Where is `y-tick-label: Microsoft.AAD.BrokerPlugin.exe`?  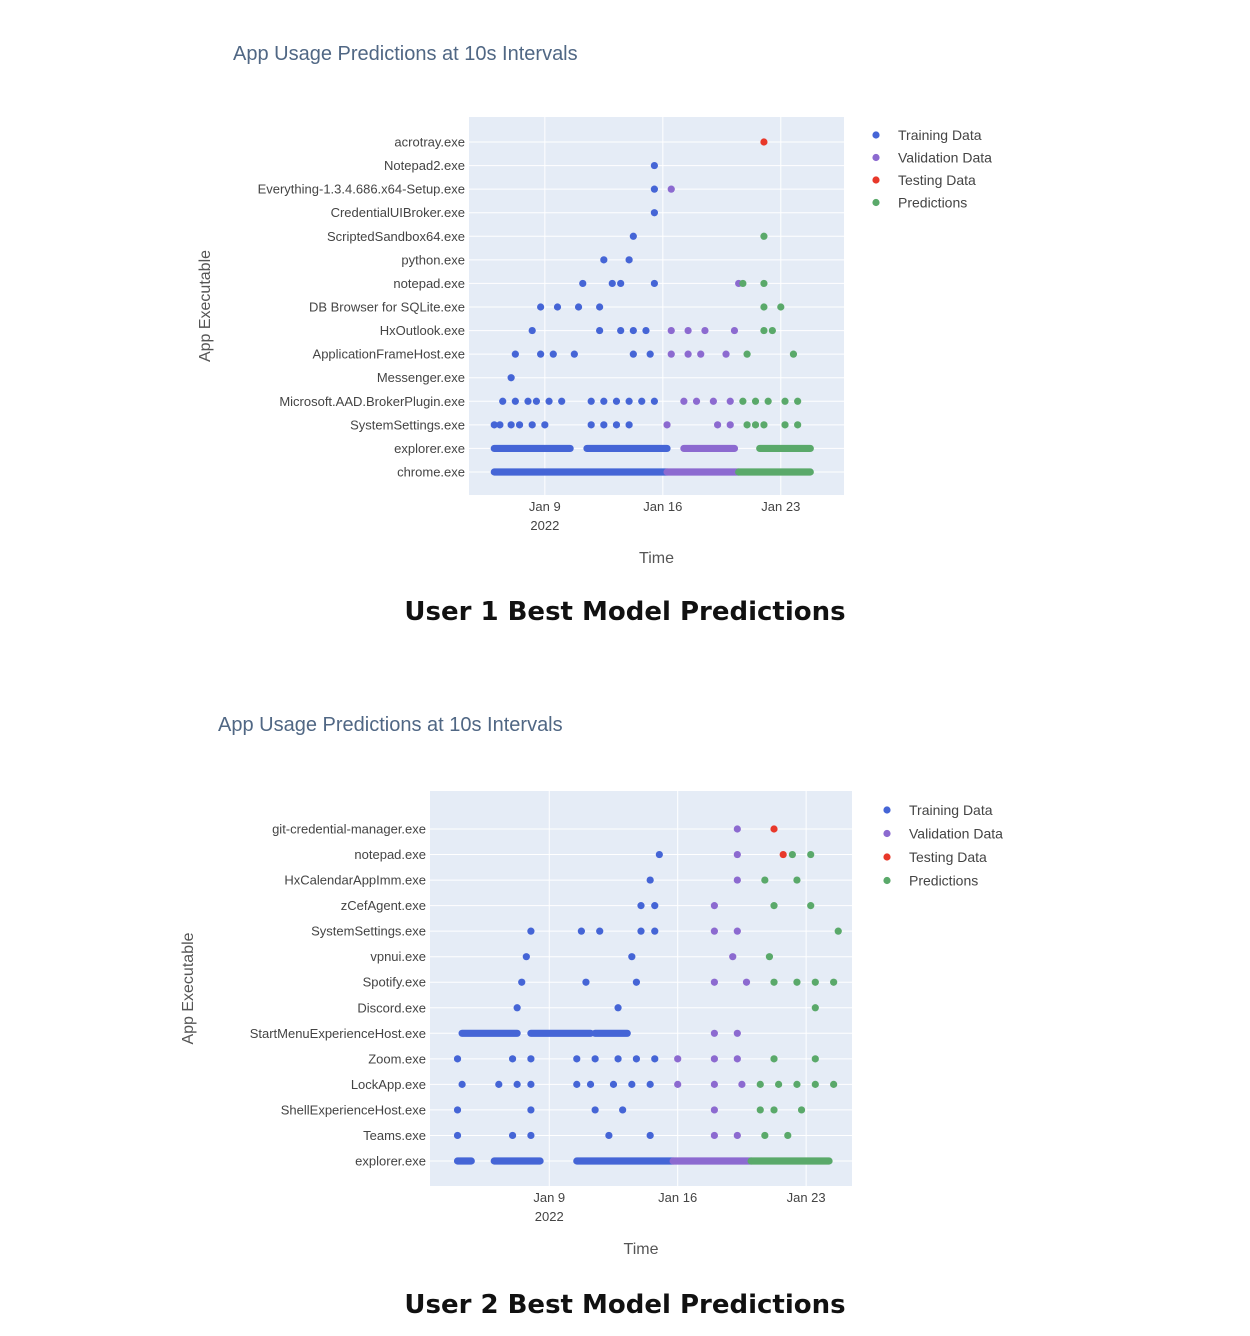 y-tick-label: Microsoft.AAD.BrokerPlugin.exe is located at coordinates (372, 401).